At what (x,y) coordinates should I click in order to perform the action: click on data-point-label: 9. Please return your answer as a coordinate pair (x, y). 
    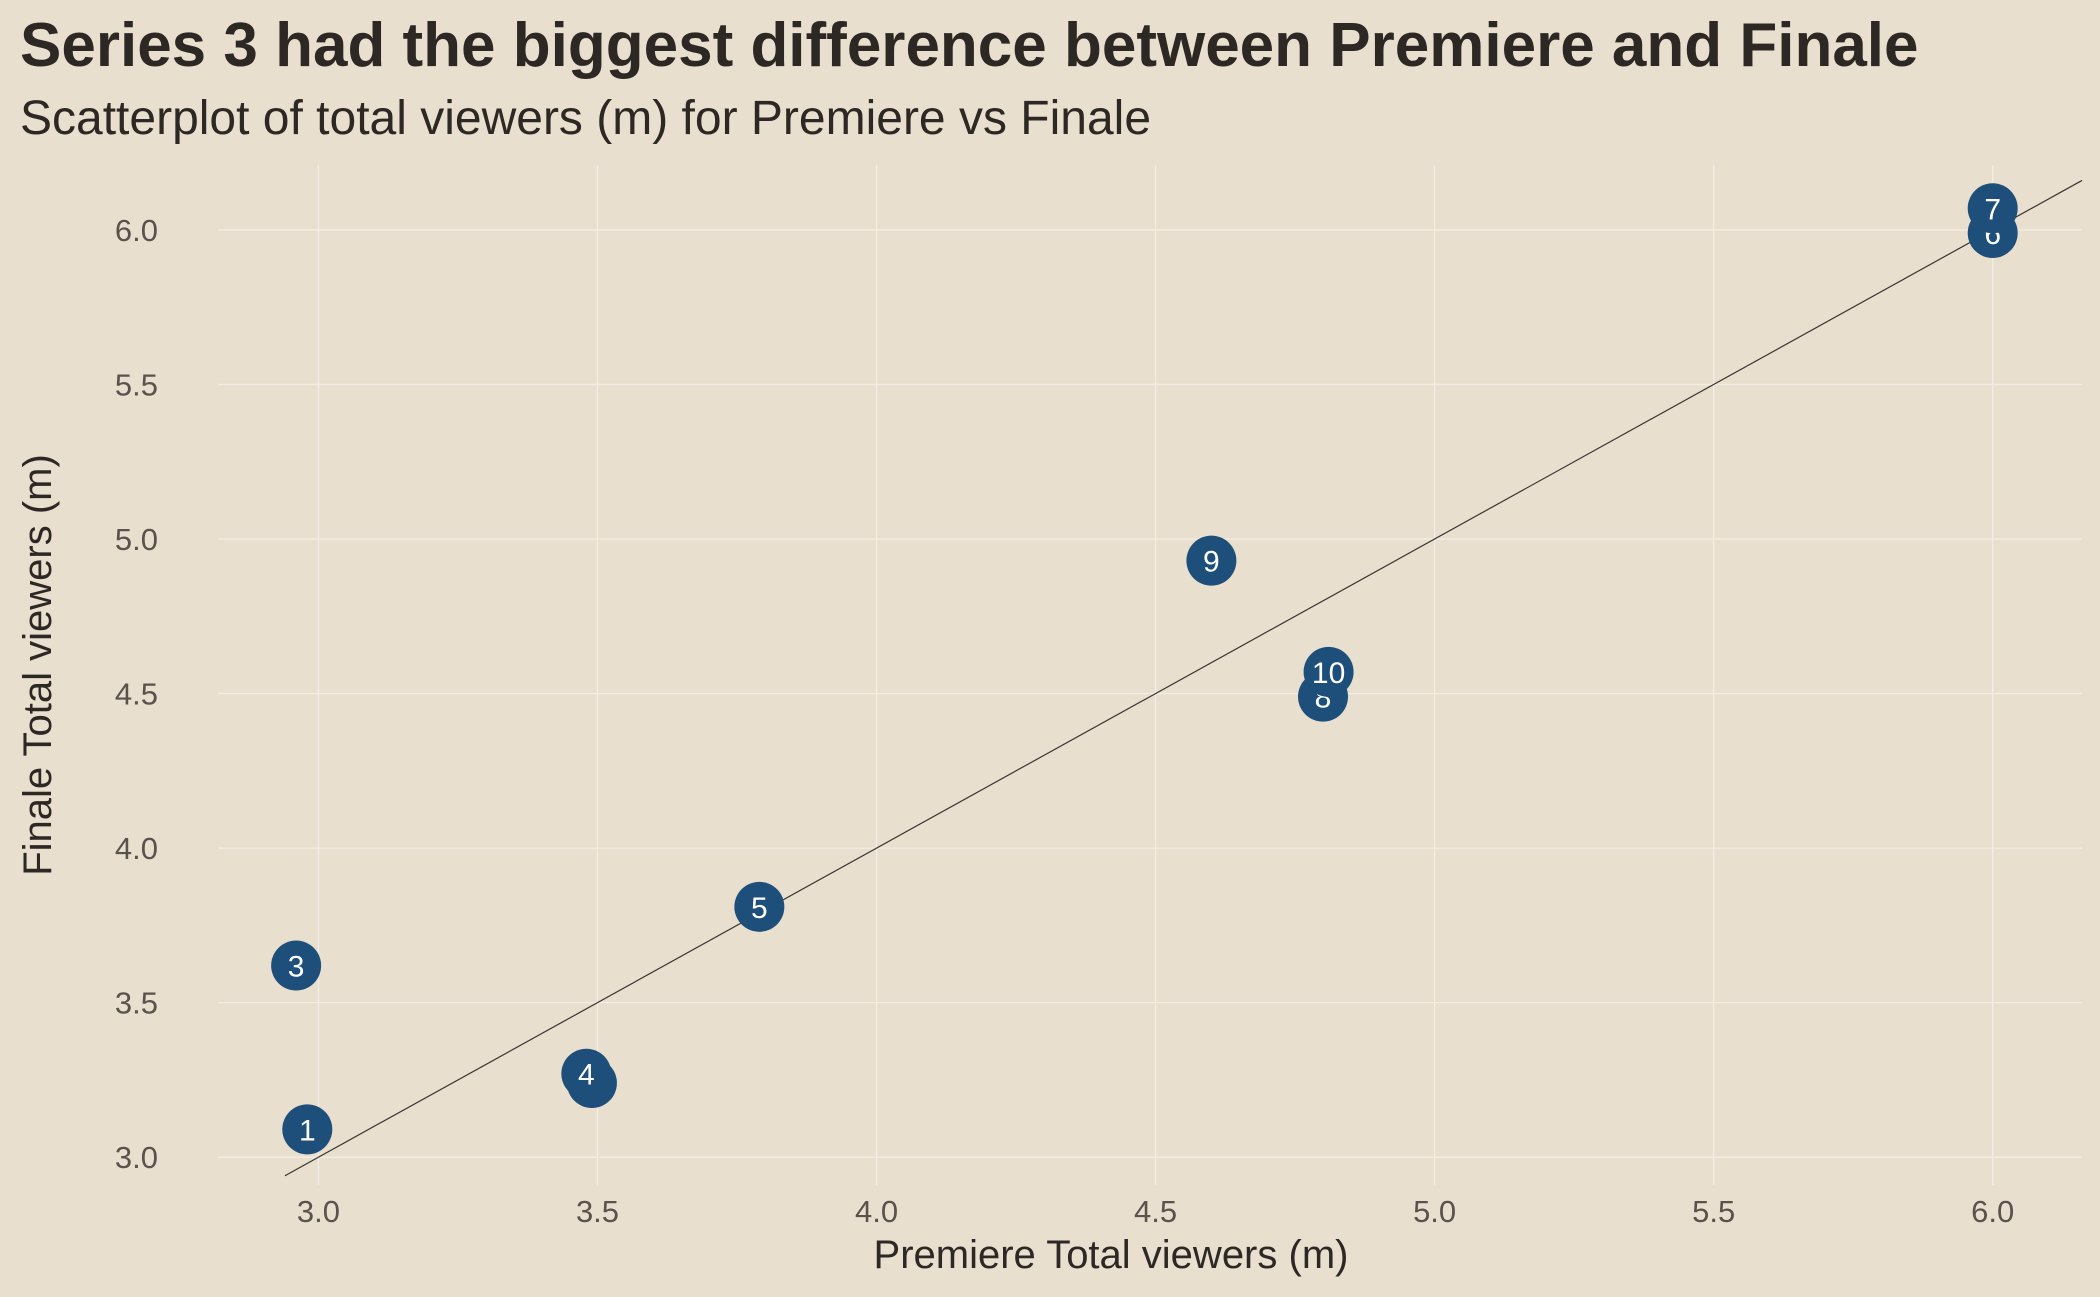
    Looking at the image, I should click on (1211, 562).